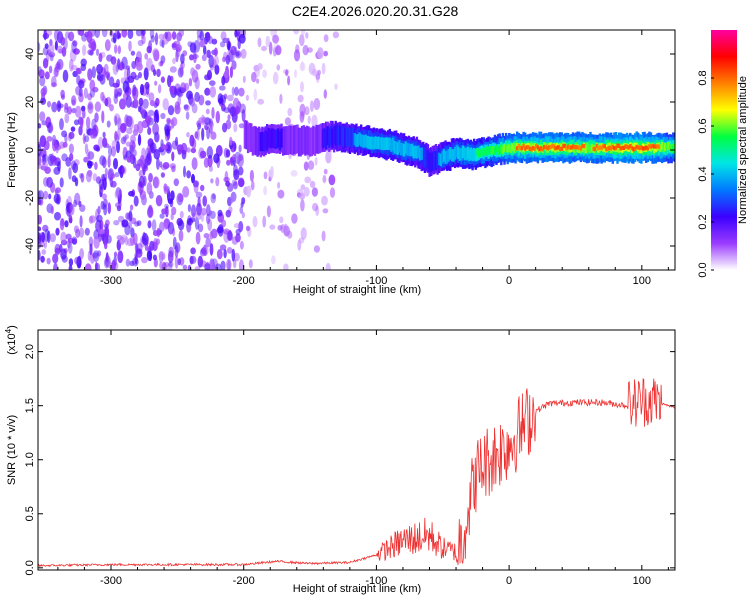 This screenshot has width=750, height=600. Describe the element at coordinates (30, 513) in the screenshot. I see `y-tick-label: 0.5` at that location.